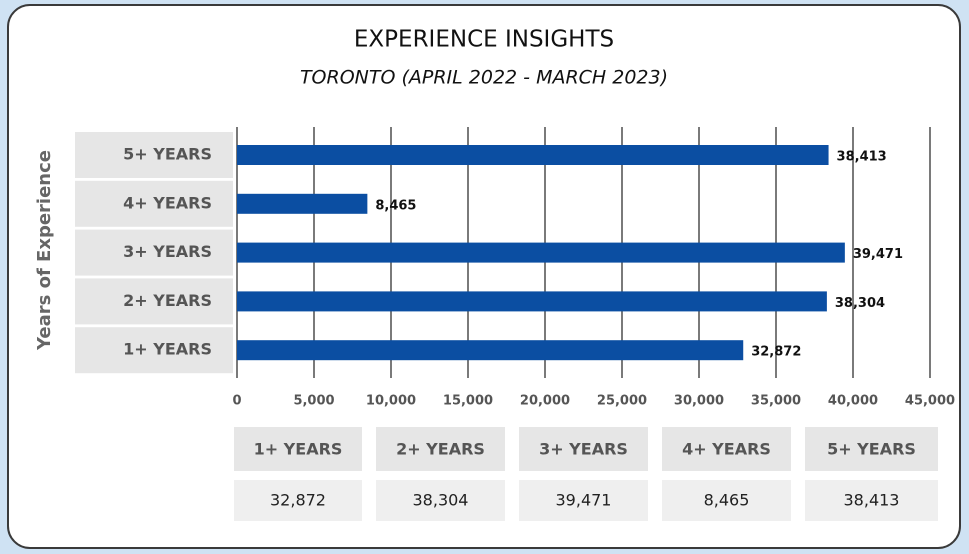 The height and width of the screenshot is (554, 969). Describe the element at coordinates (313, 401) in the screenshot. I see `x-tick-label: 5,000` at that location.